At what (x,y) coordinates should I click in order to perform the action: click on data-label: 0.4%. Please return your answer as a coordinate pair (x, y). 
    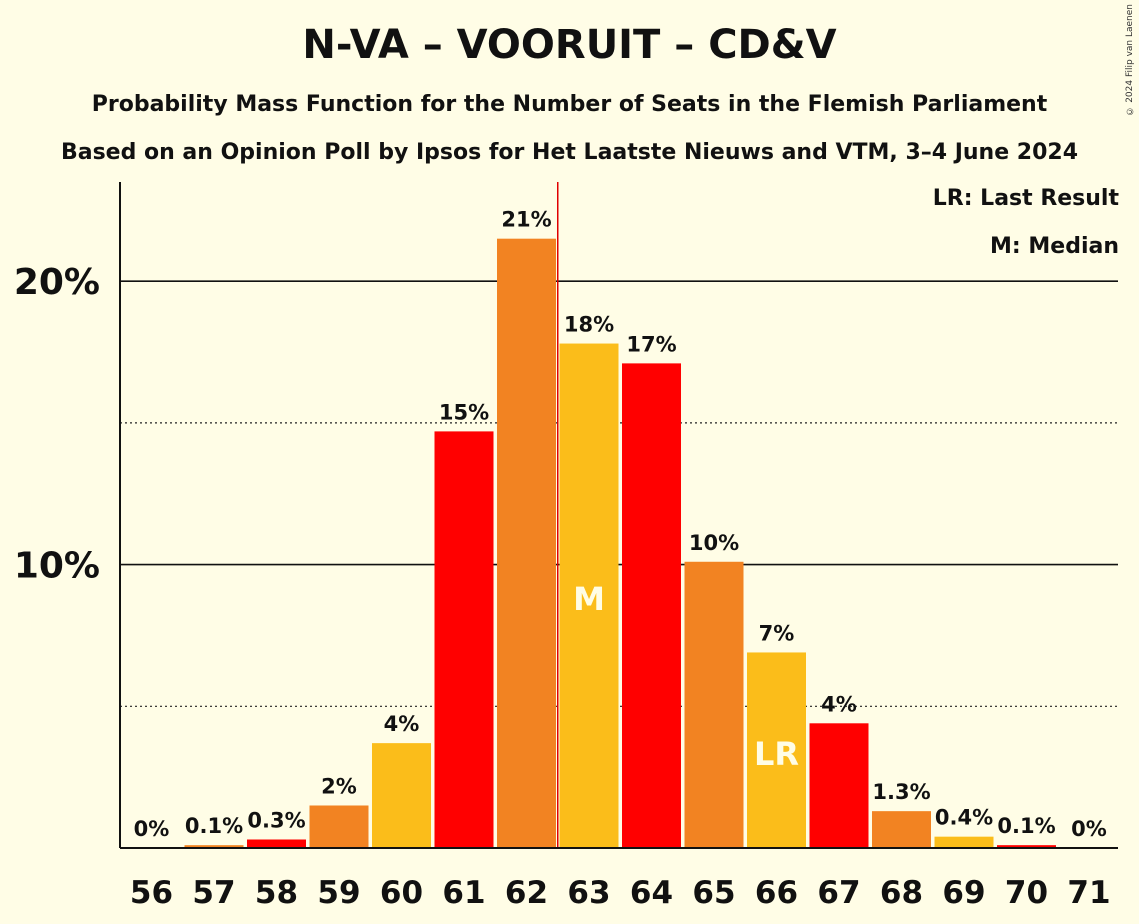
    Looking at the image, I should click on (964, 818).